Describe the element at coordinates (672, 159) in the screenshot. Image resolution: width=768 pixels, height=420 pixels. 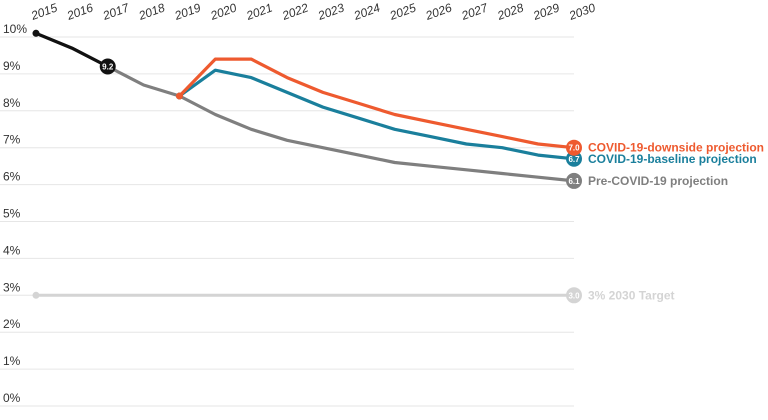
I see `series-label-covid-19-baseline-projection: COVID-19-baseline projection` at that location.